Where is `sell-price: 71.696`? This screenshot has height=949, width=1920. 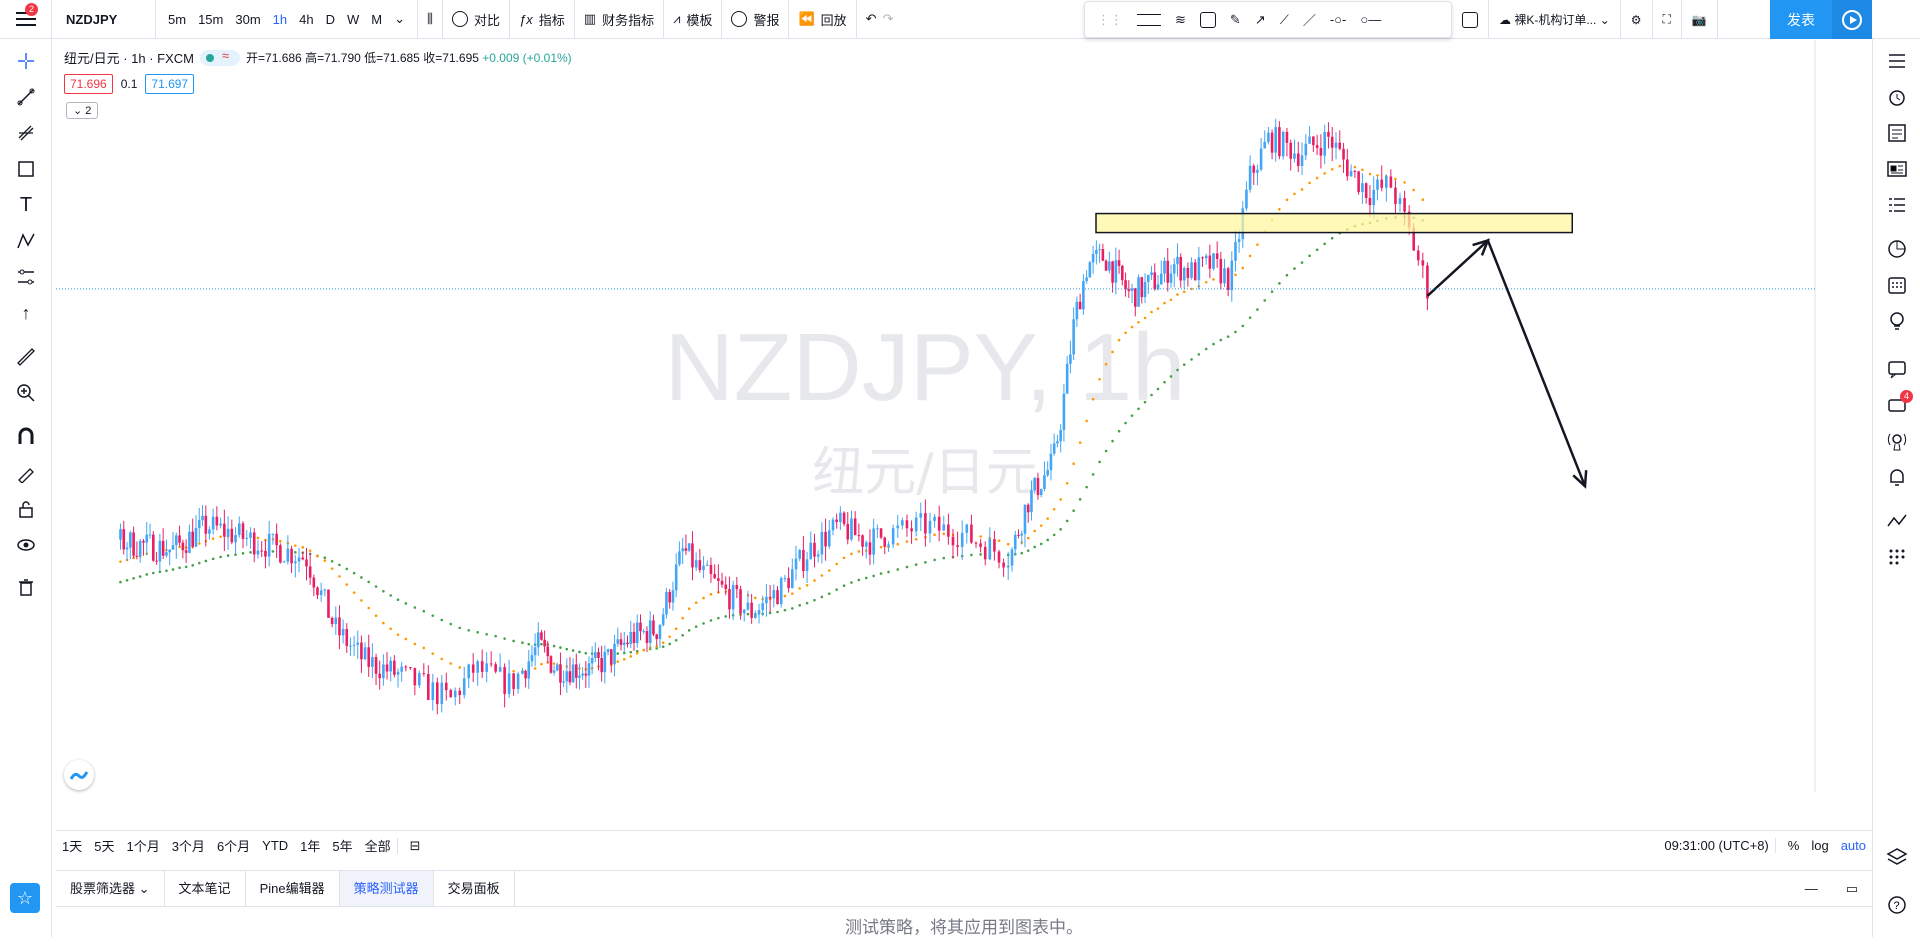
sell-price: 71.696 is located at coordinates (88, 84).